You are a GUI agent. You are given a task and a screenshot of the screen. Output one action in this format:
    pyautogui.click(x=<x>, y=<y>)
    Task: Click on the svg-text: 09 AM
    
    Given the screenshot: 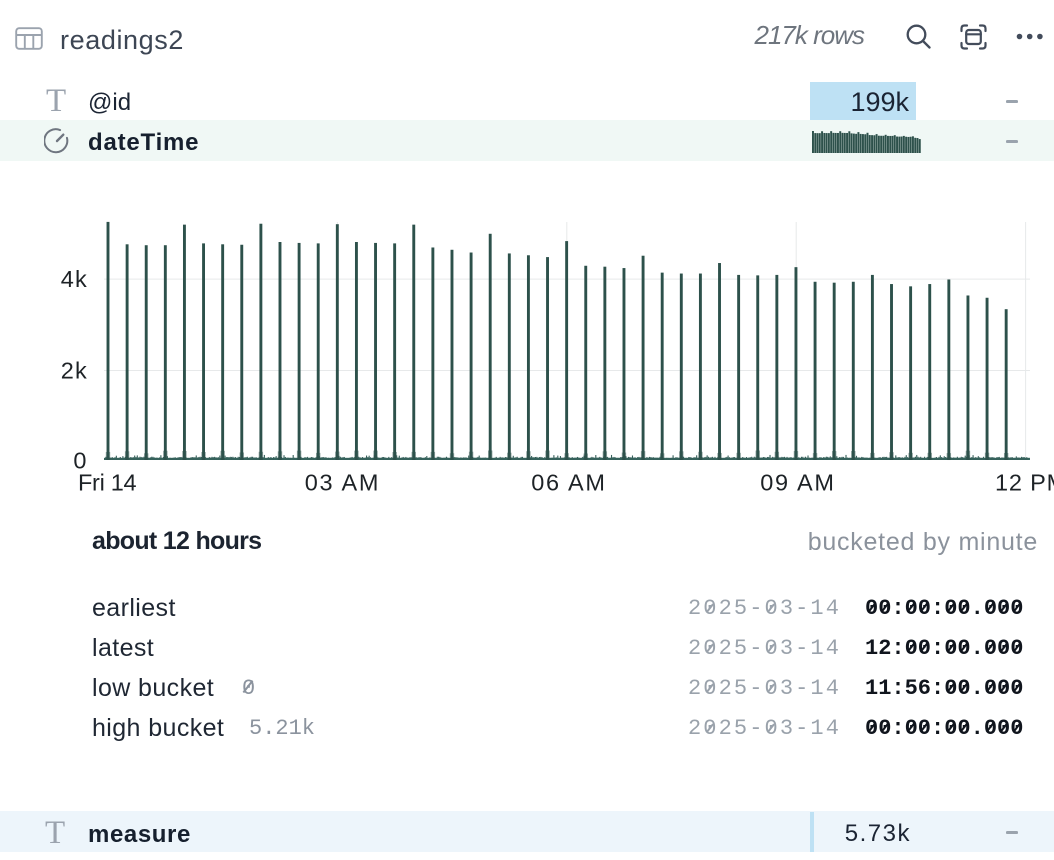 What is the action you would take?
    pyautogui.click(x=798, y=483)
    